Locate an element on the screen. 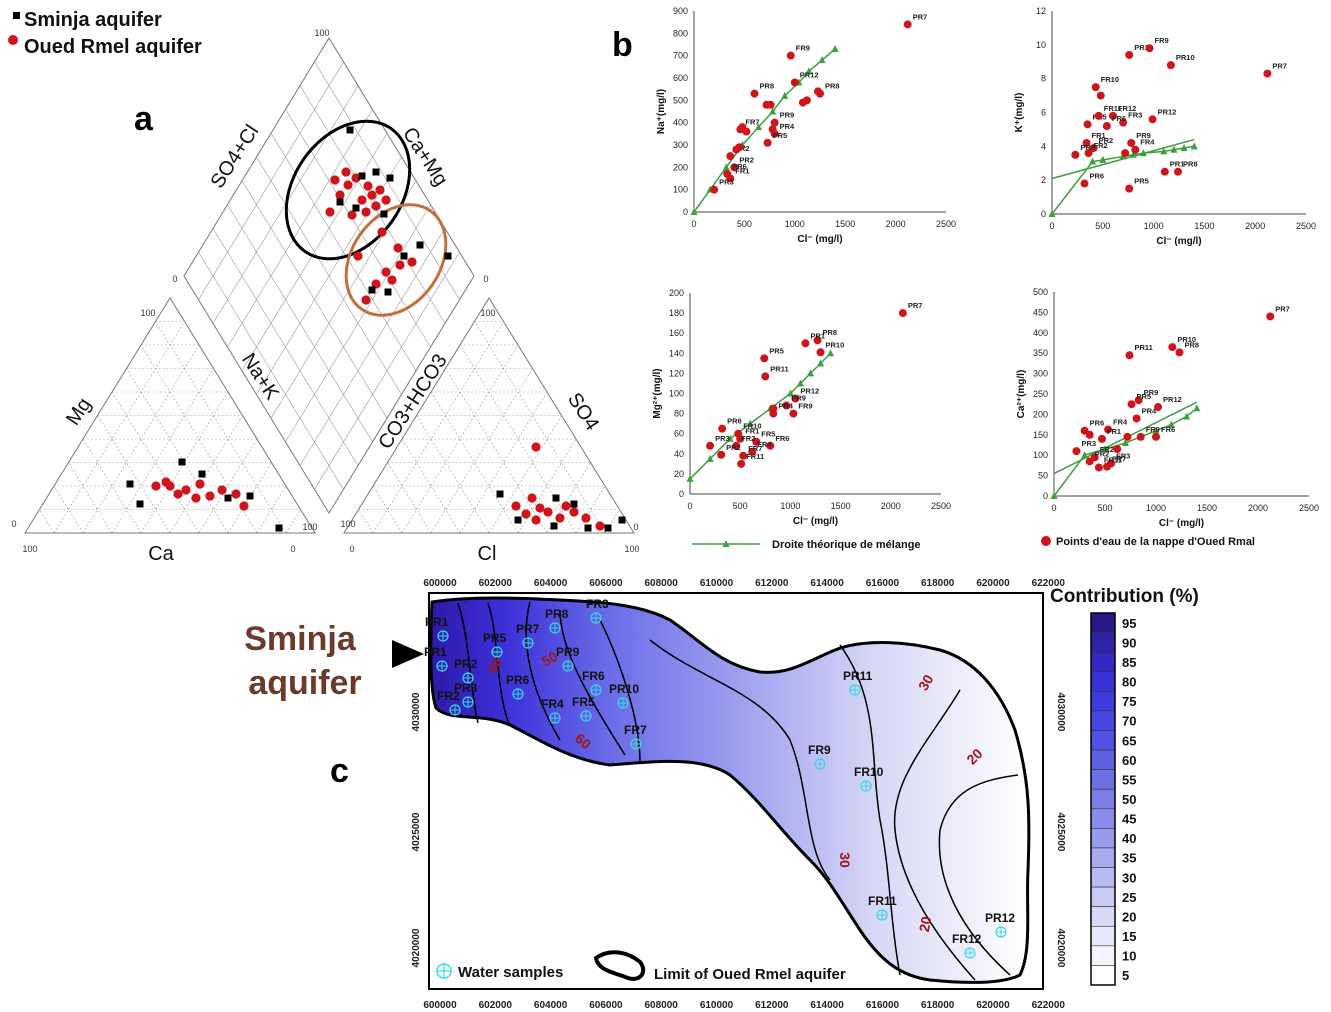 Image resolution: width=1331 pixels, height=1012 pixels. water-sample: PR6 is located at coordinates (518, 686).